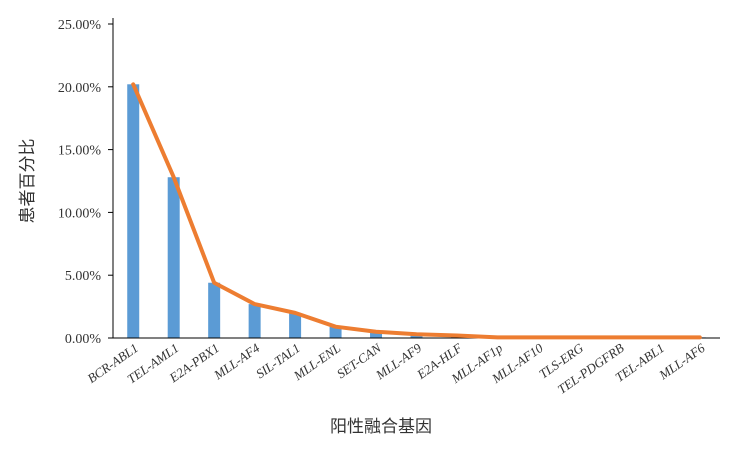  Describe the element at coordinates (398, 361) in the screenshot. I see `x-tick-label: MLL-AF9` at that location.